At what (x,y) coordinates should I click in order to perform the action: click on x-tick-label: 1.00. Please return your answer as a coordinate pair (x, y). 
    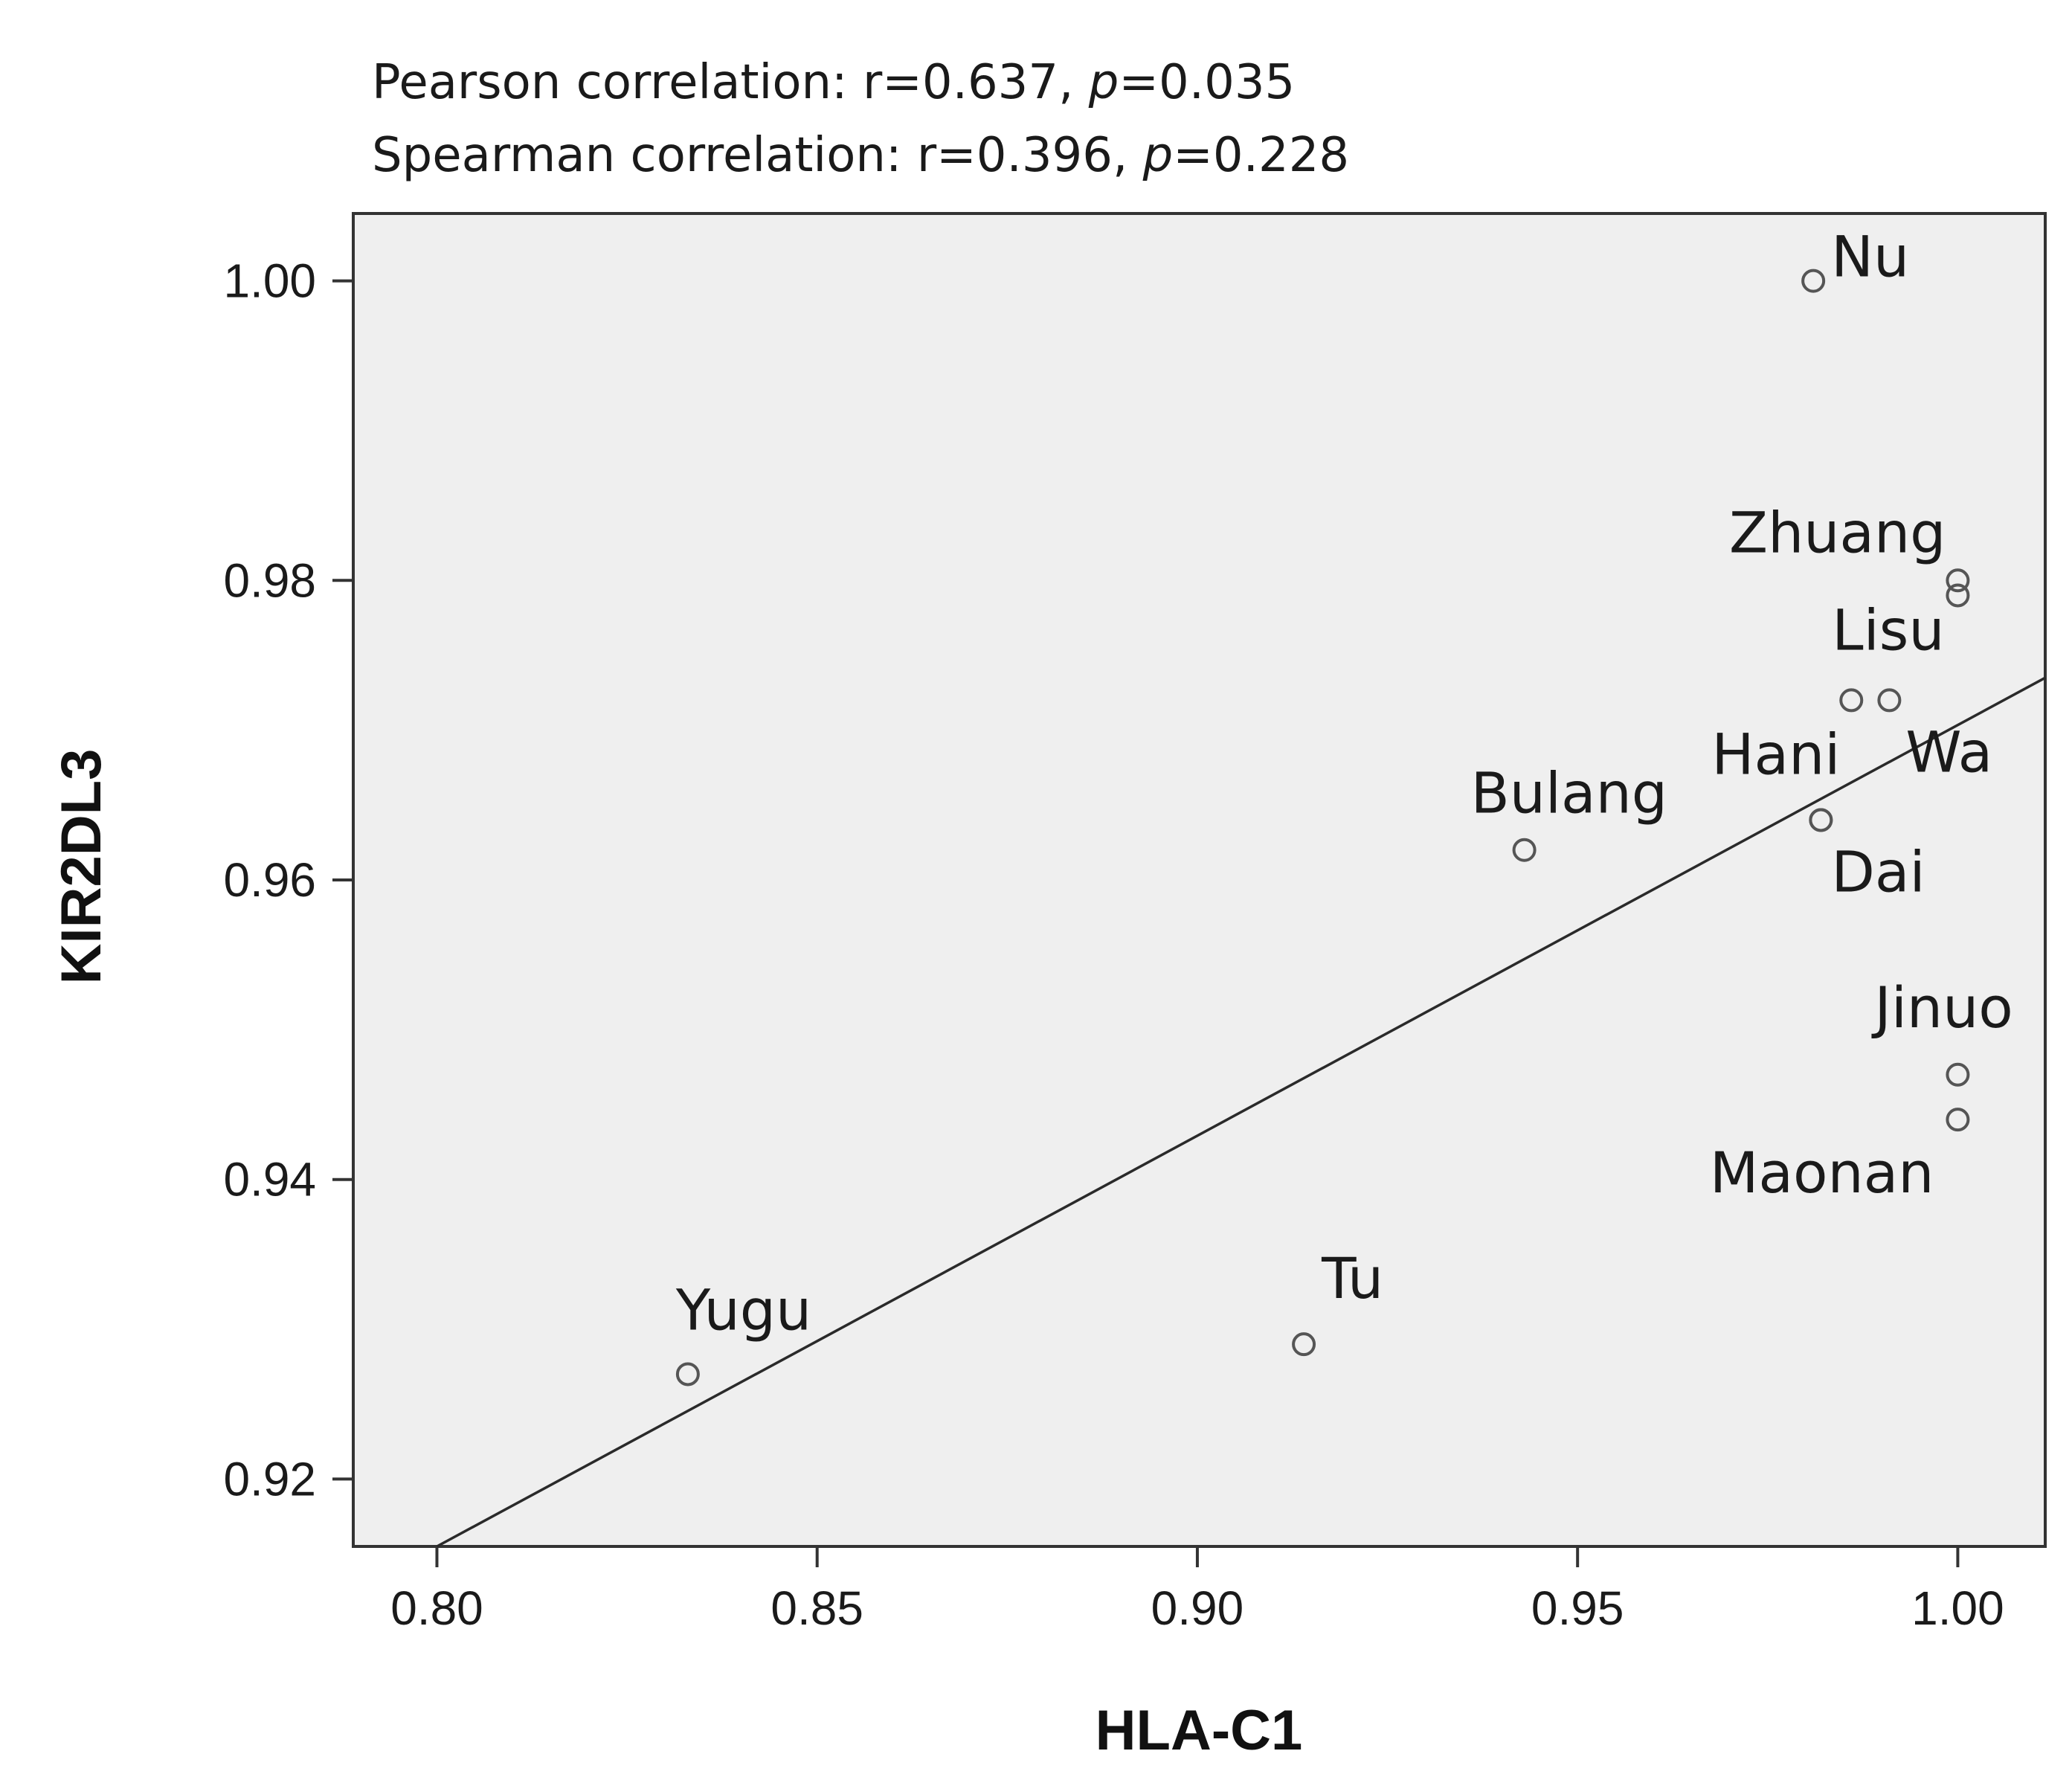
    Looking at the image, I should click on (1957, 1608).